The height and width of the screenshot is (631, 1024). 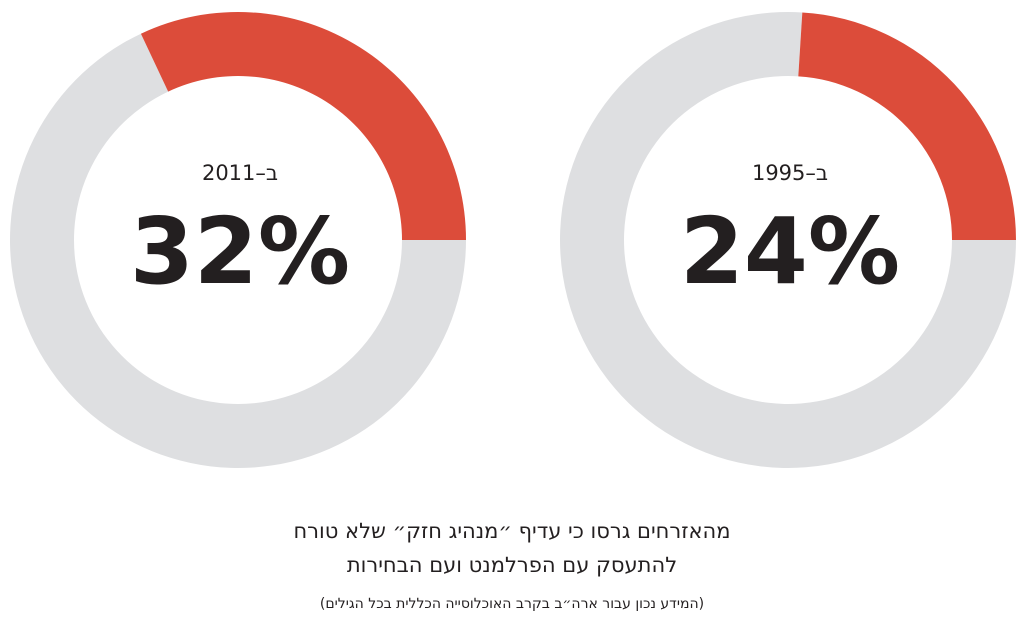 What do you see at coordinates (790, 251) in the screenshot?
I see `donut-1995-percent-label: 24%` at bounding box center [790, 251].